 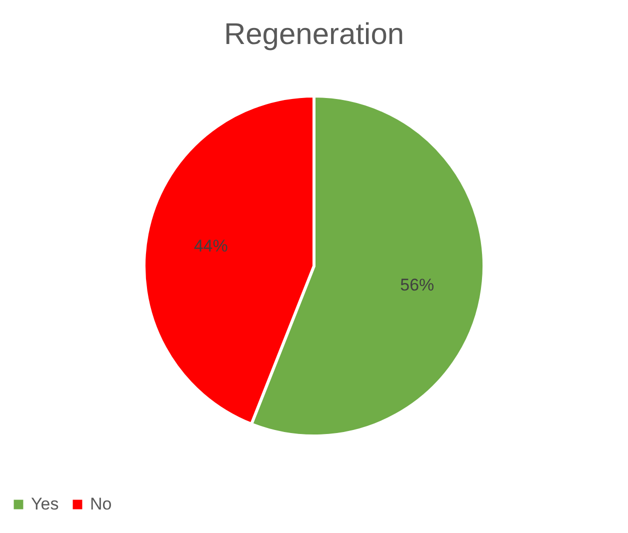 What do you see at coordinates (314, 34) in the screenshot?
I see `chart-title: Regeneration` at bounding box center [314, 34].